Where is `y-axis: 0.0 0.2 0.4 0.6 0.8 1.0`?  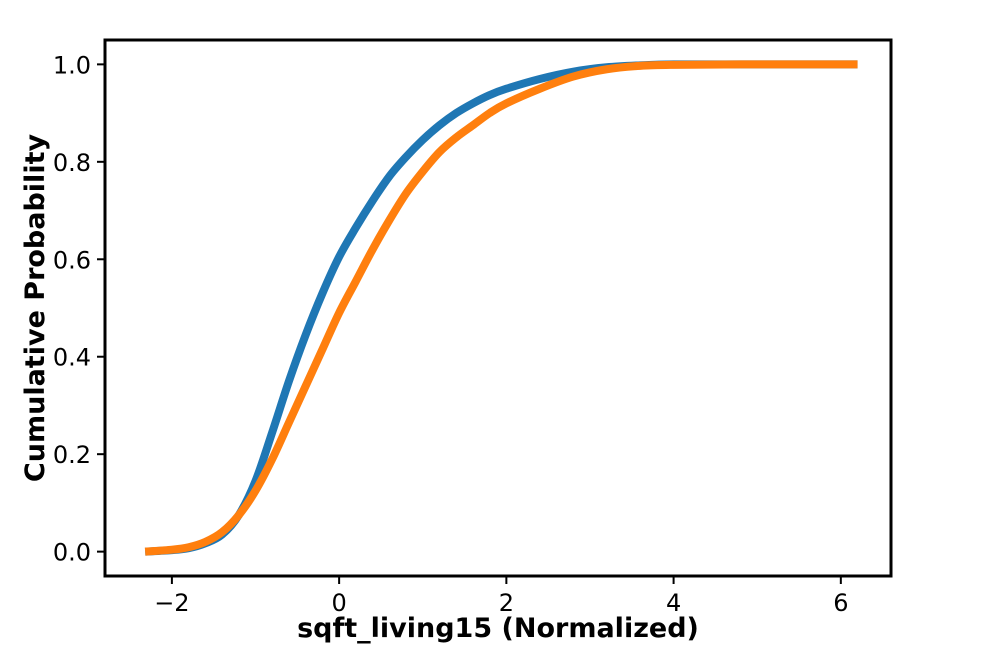 y-axis: 0.0 0.2 0.4 0.6 0.8 1.0 is located at coordinates (79, 309).